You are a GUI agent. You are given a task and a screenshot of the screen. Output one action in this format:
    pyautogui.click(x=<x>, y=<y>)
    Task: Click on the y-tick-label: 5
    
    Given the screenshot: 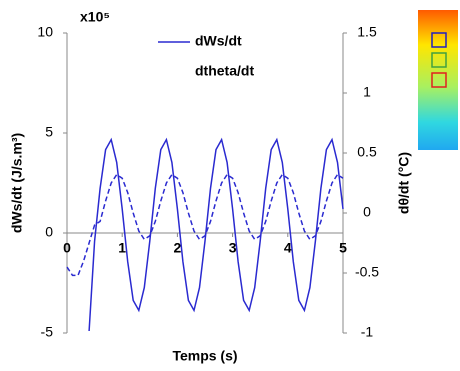 What is the action you would take?
    pyautogui.click(x=49, y=132)
    